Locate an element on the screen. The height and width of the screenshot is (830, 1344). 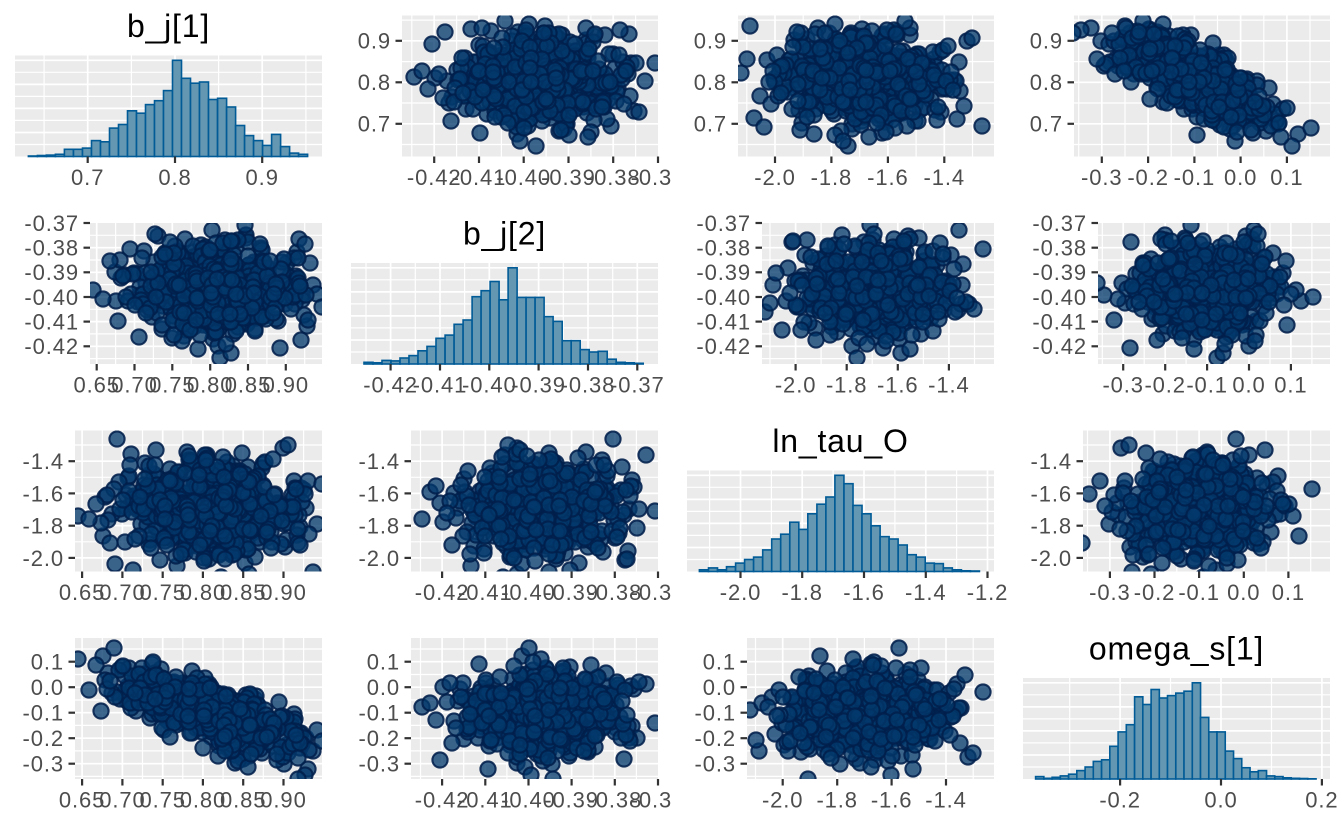
svg-text: omega_s[1] is located at coordinates (1176, 649).